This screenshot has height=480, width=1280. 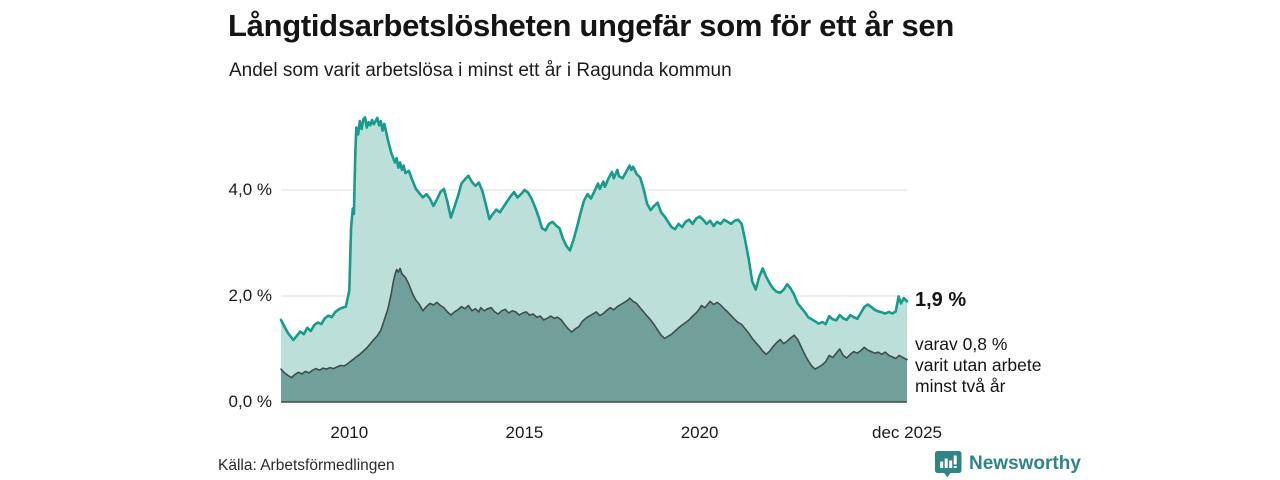 What do you see at coordinates (250, 401) in the screenshot?
I see `y-axis-label: 0,0 %` at bounding box center [250, 401].